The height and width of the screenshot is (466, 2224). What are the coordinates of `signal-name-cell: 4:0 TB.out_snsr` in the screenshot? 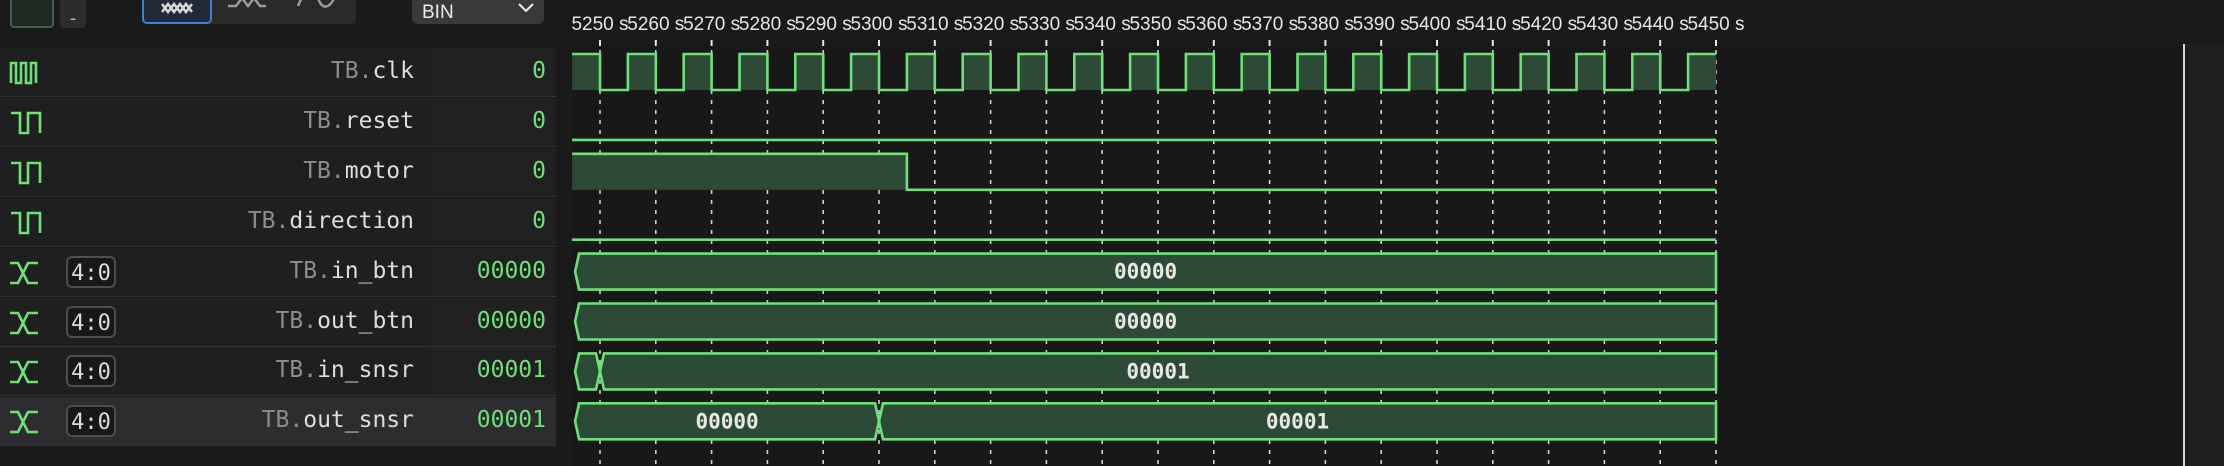 It's located at (213, 421).